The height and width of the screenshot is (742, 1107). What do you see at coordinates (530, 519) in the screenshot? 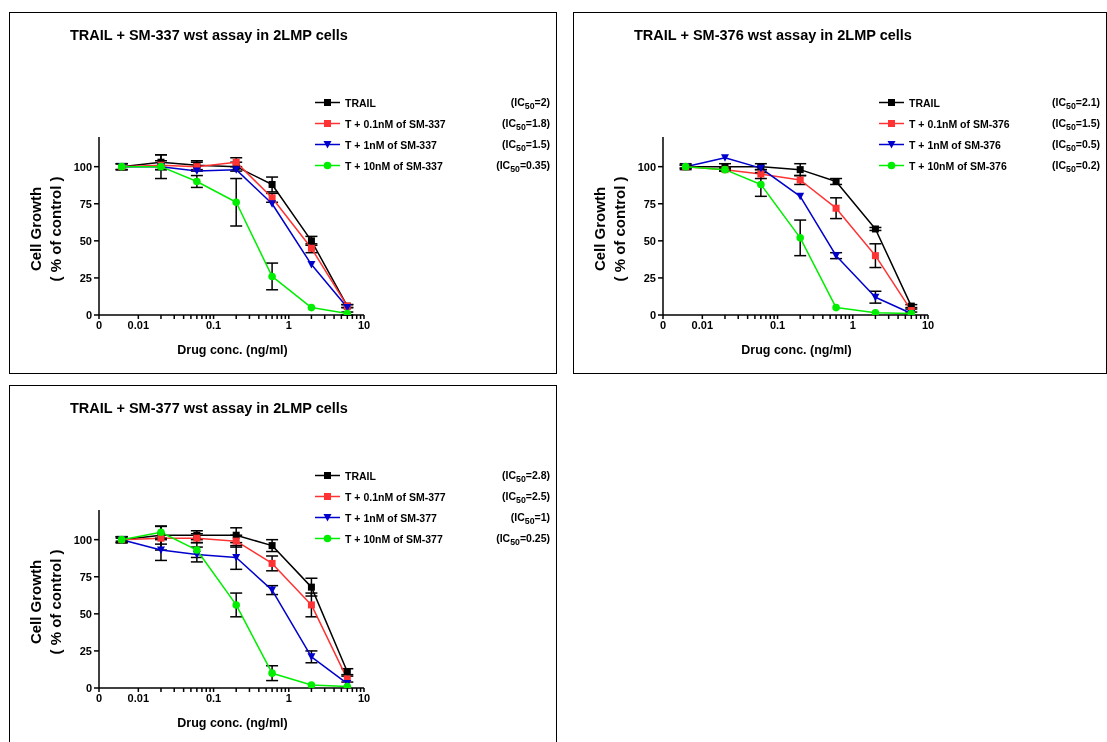
I see `text: (IC$_{50}$=1)` at bounding box center [530, 519].